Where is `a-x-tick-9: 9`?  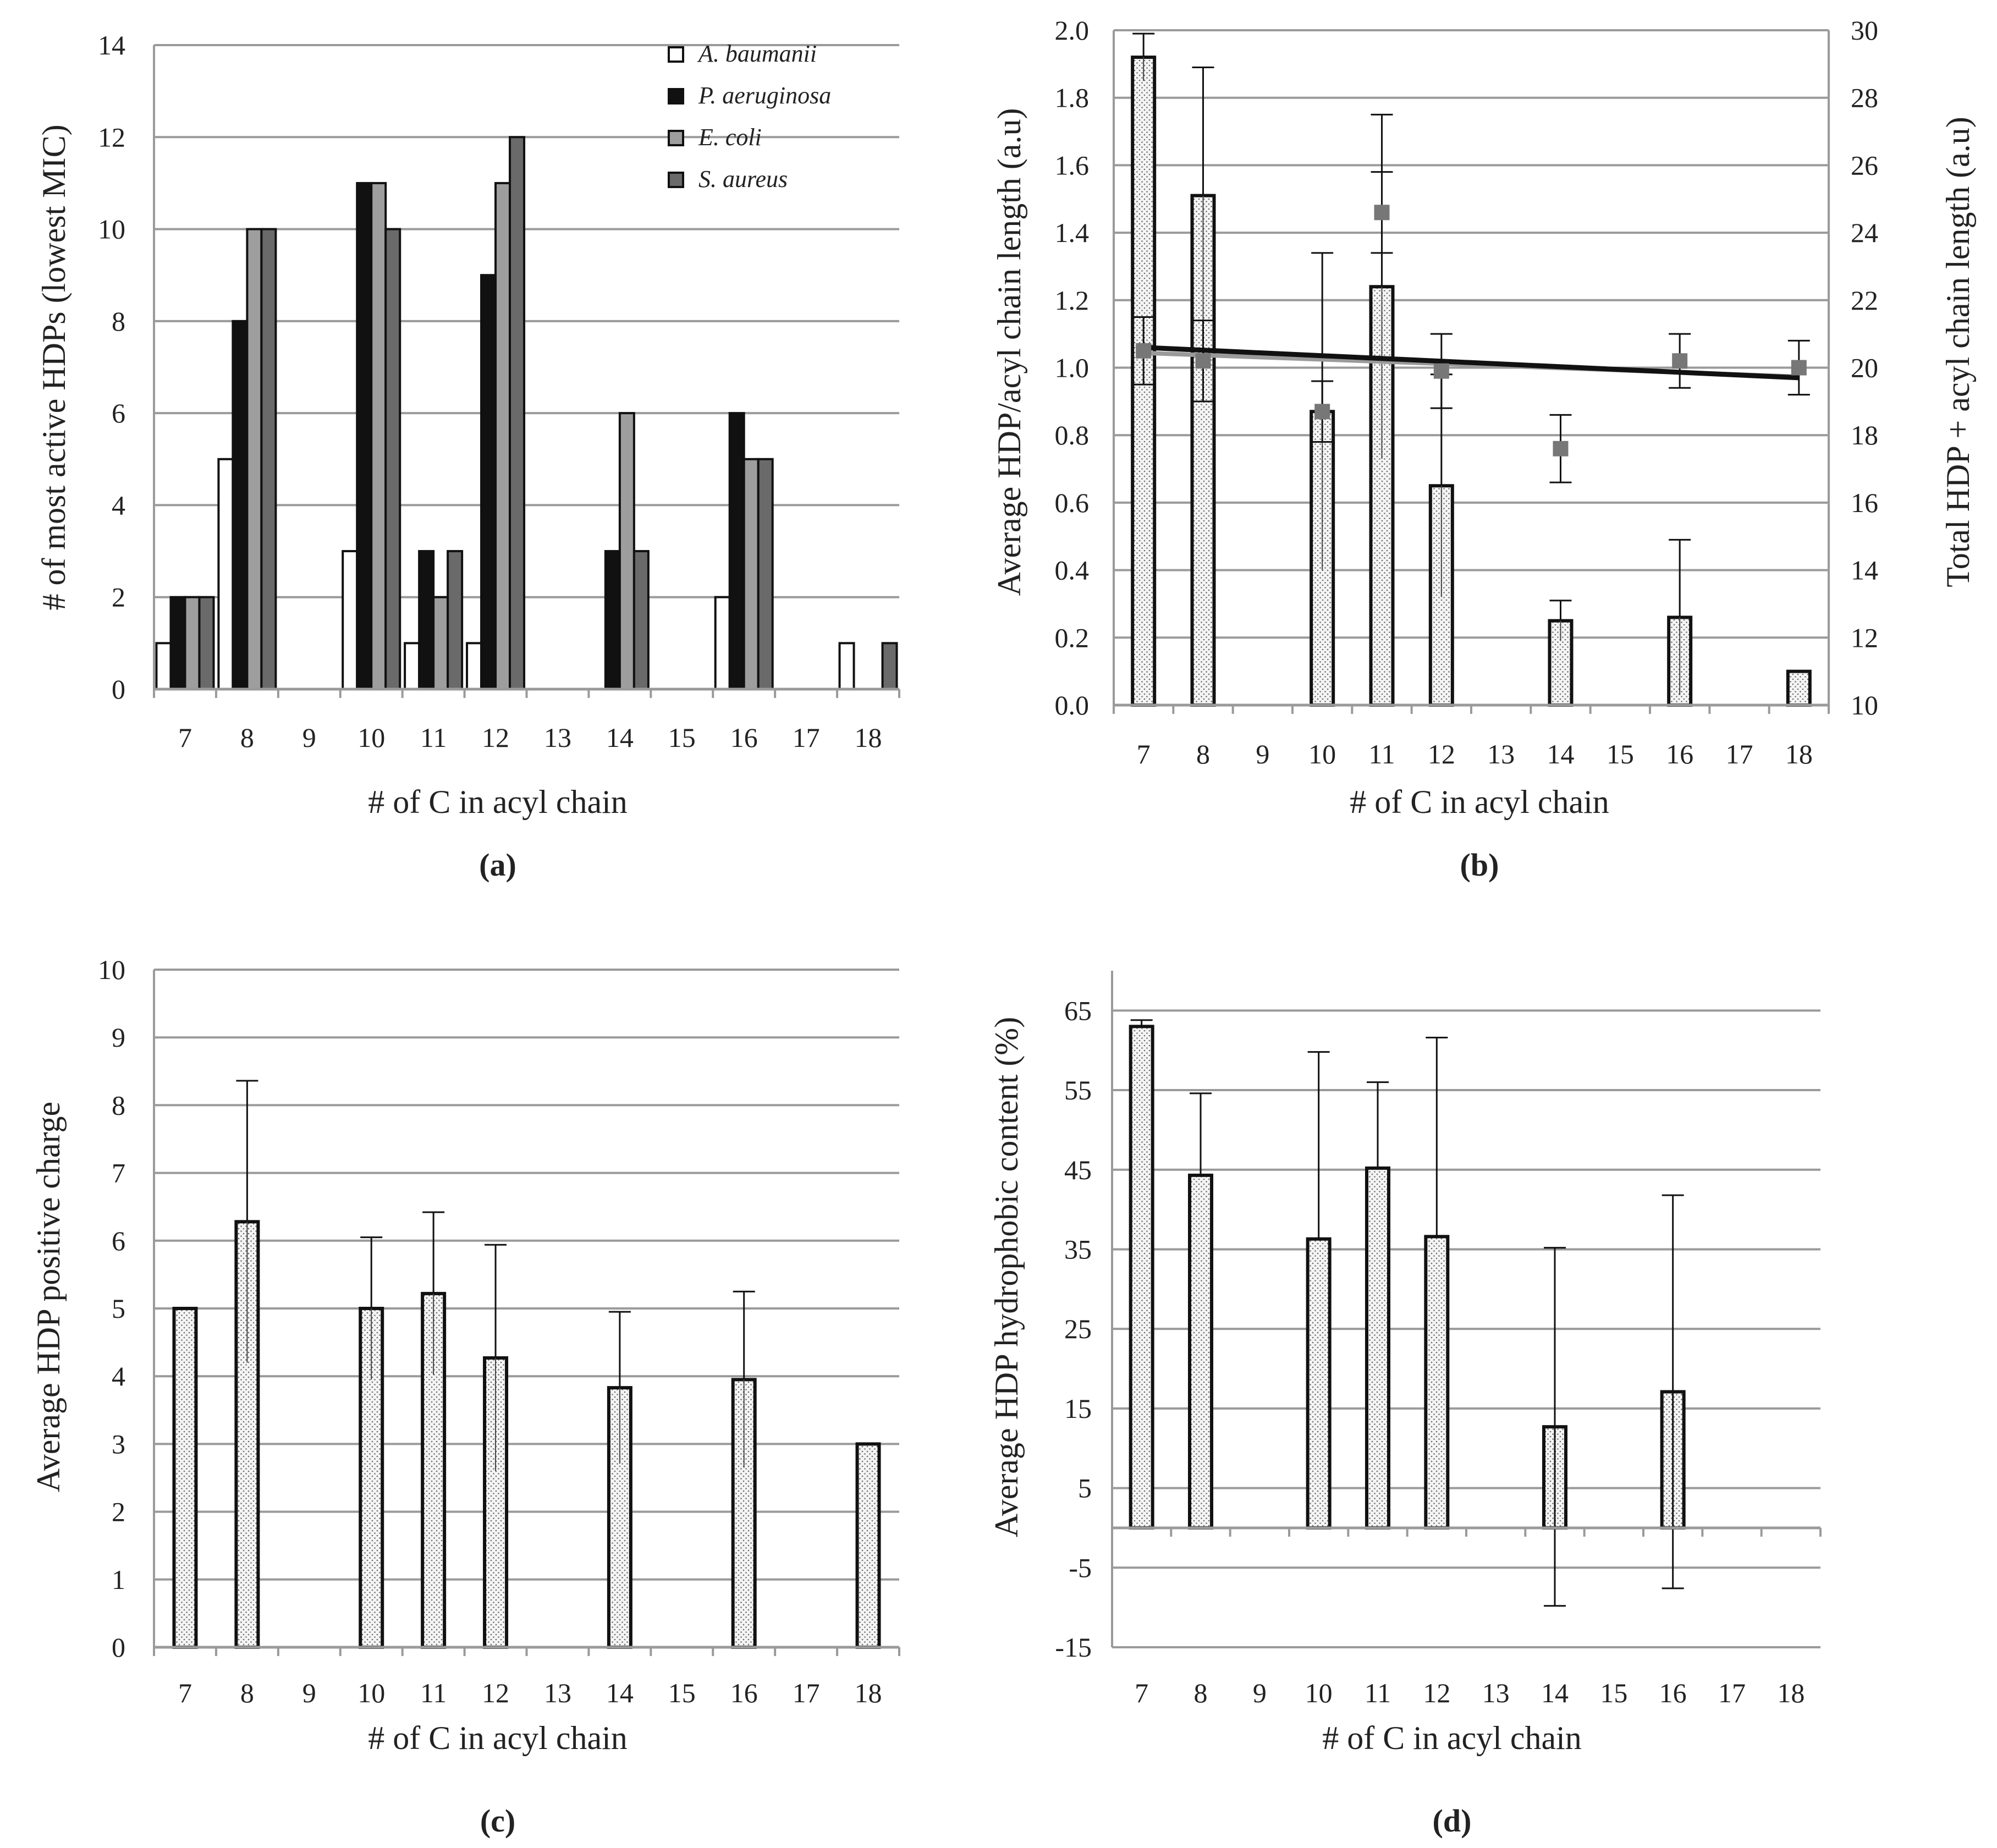
a-x-tick-9: 9 is located at coordinates (309, 737).